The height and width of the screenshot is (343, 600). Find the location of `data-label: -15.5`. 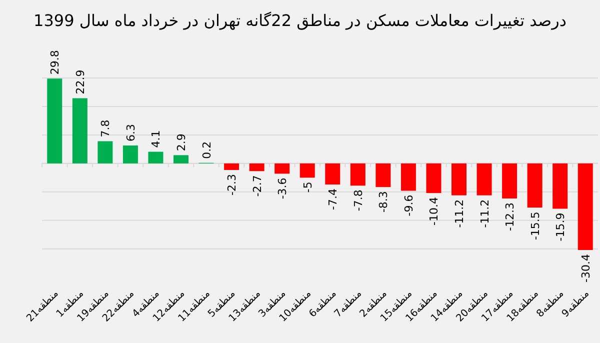

data-label: -15.5 is located at coordinates (535, 226).